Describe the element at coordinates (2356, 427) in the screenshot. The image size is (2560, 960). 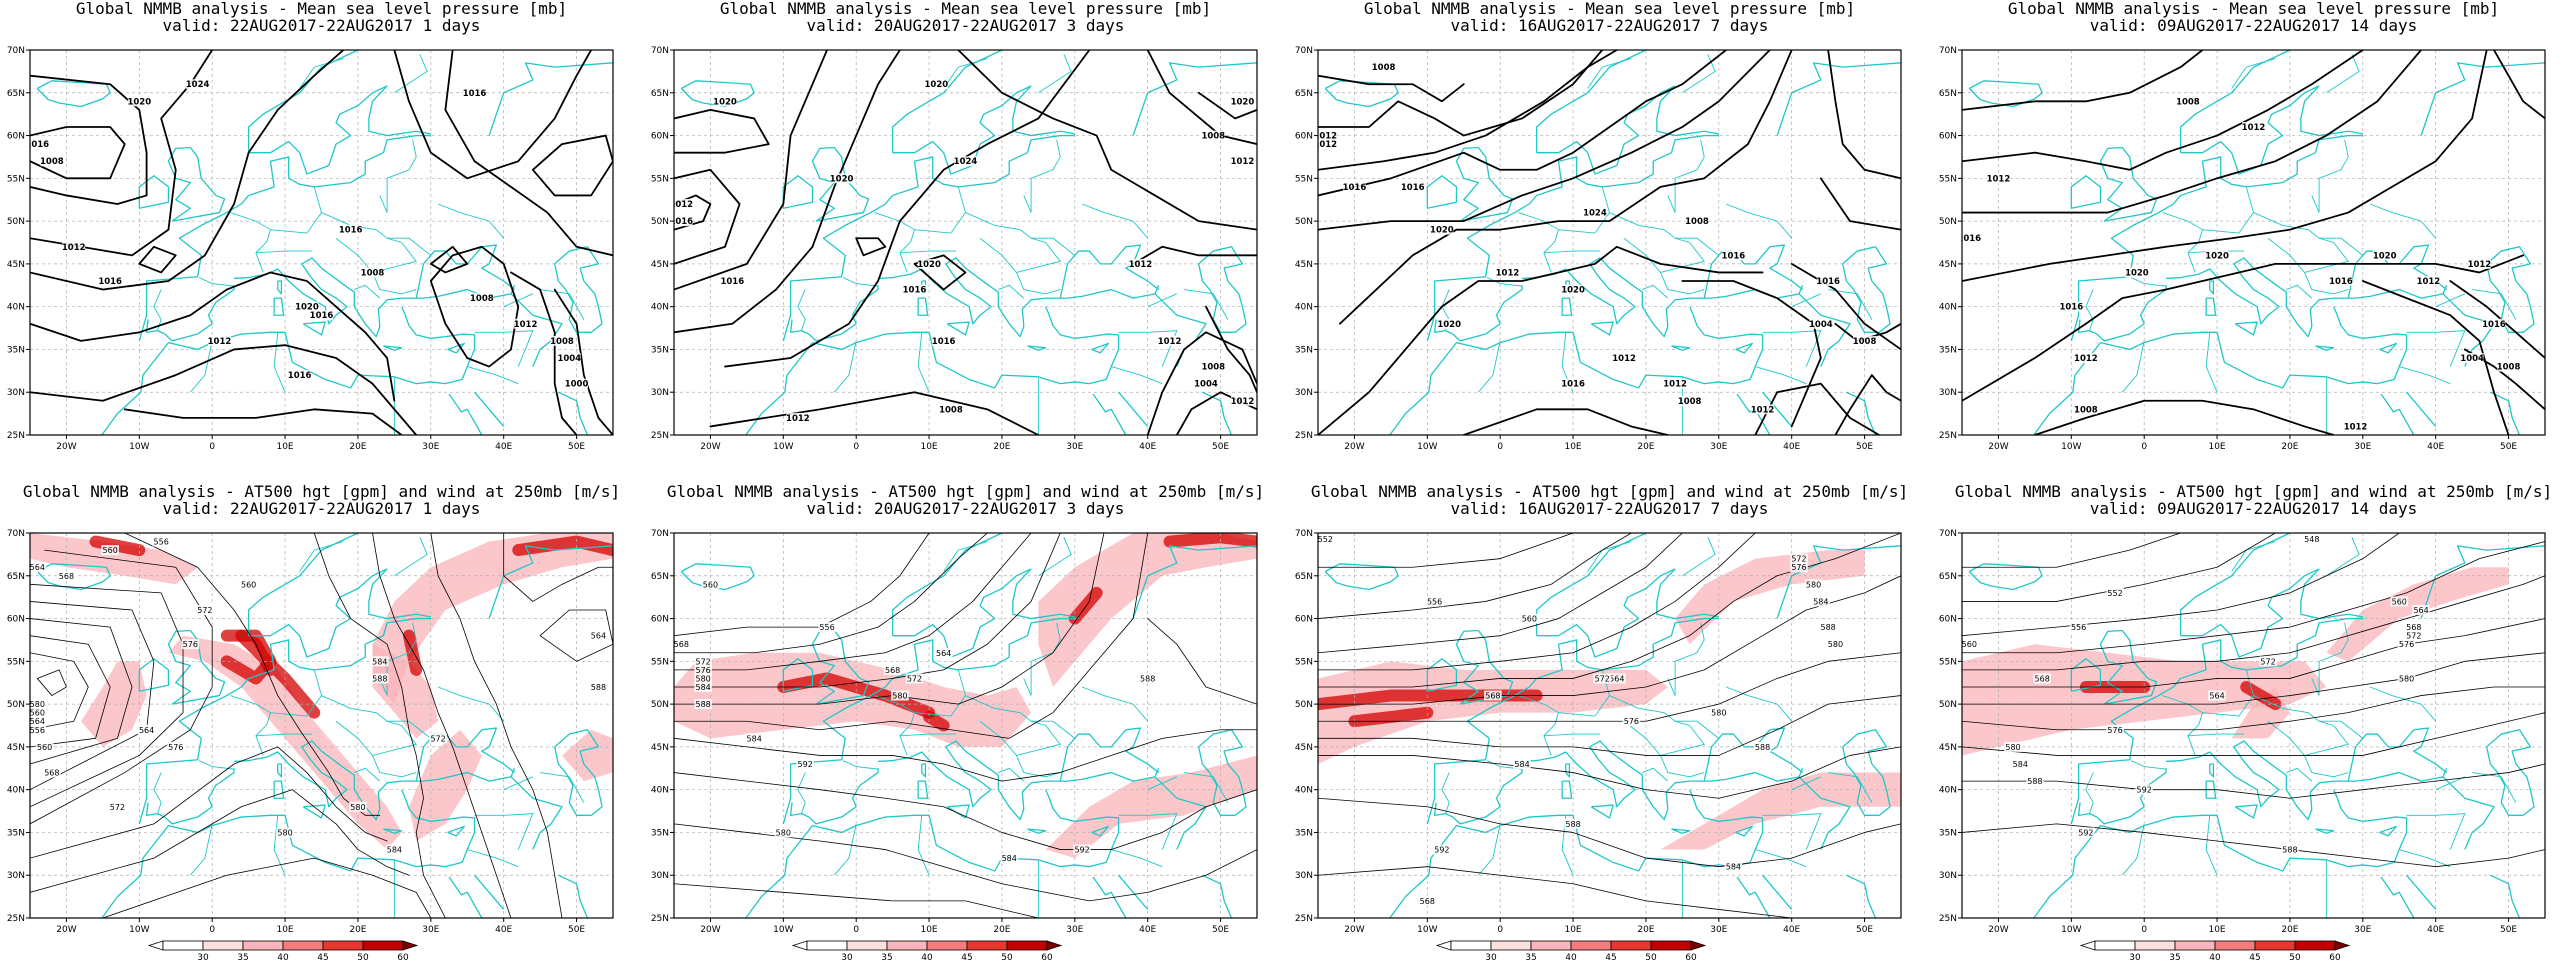
I see `contour-label: 1012` at that location.